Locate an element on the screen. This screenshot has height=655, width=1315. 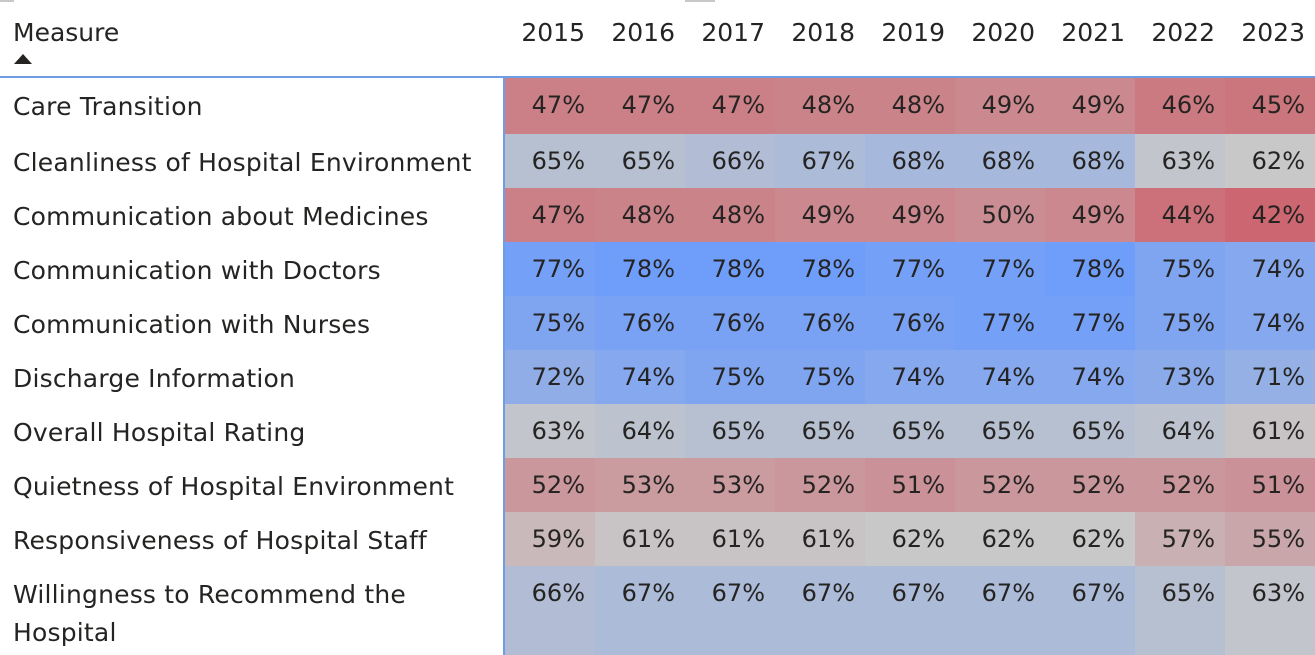
heatmap-cell: 50% is located at coordinates (1000, 215).